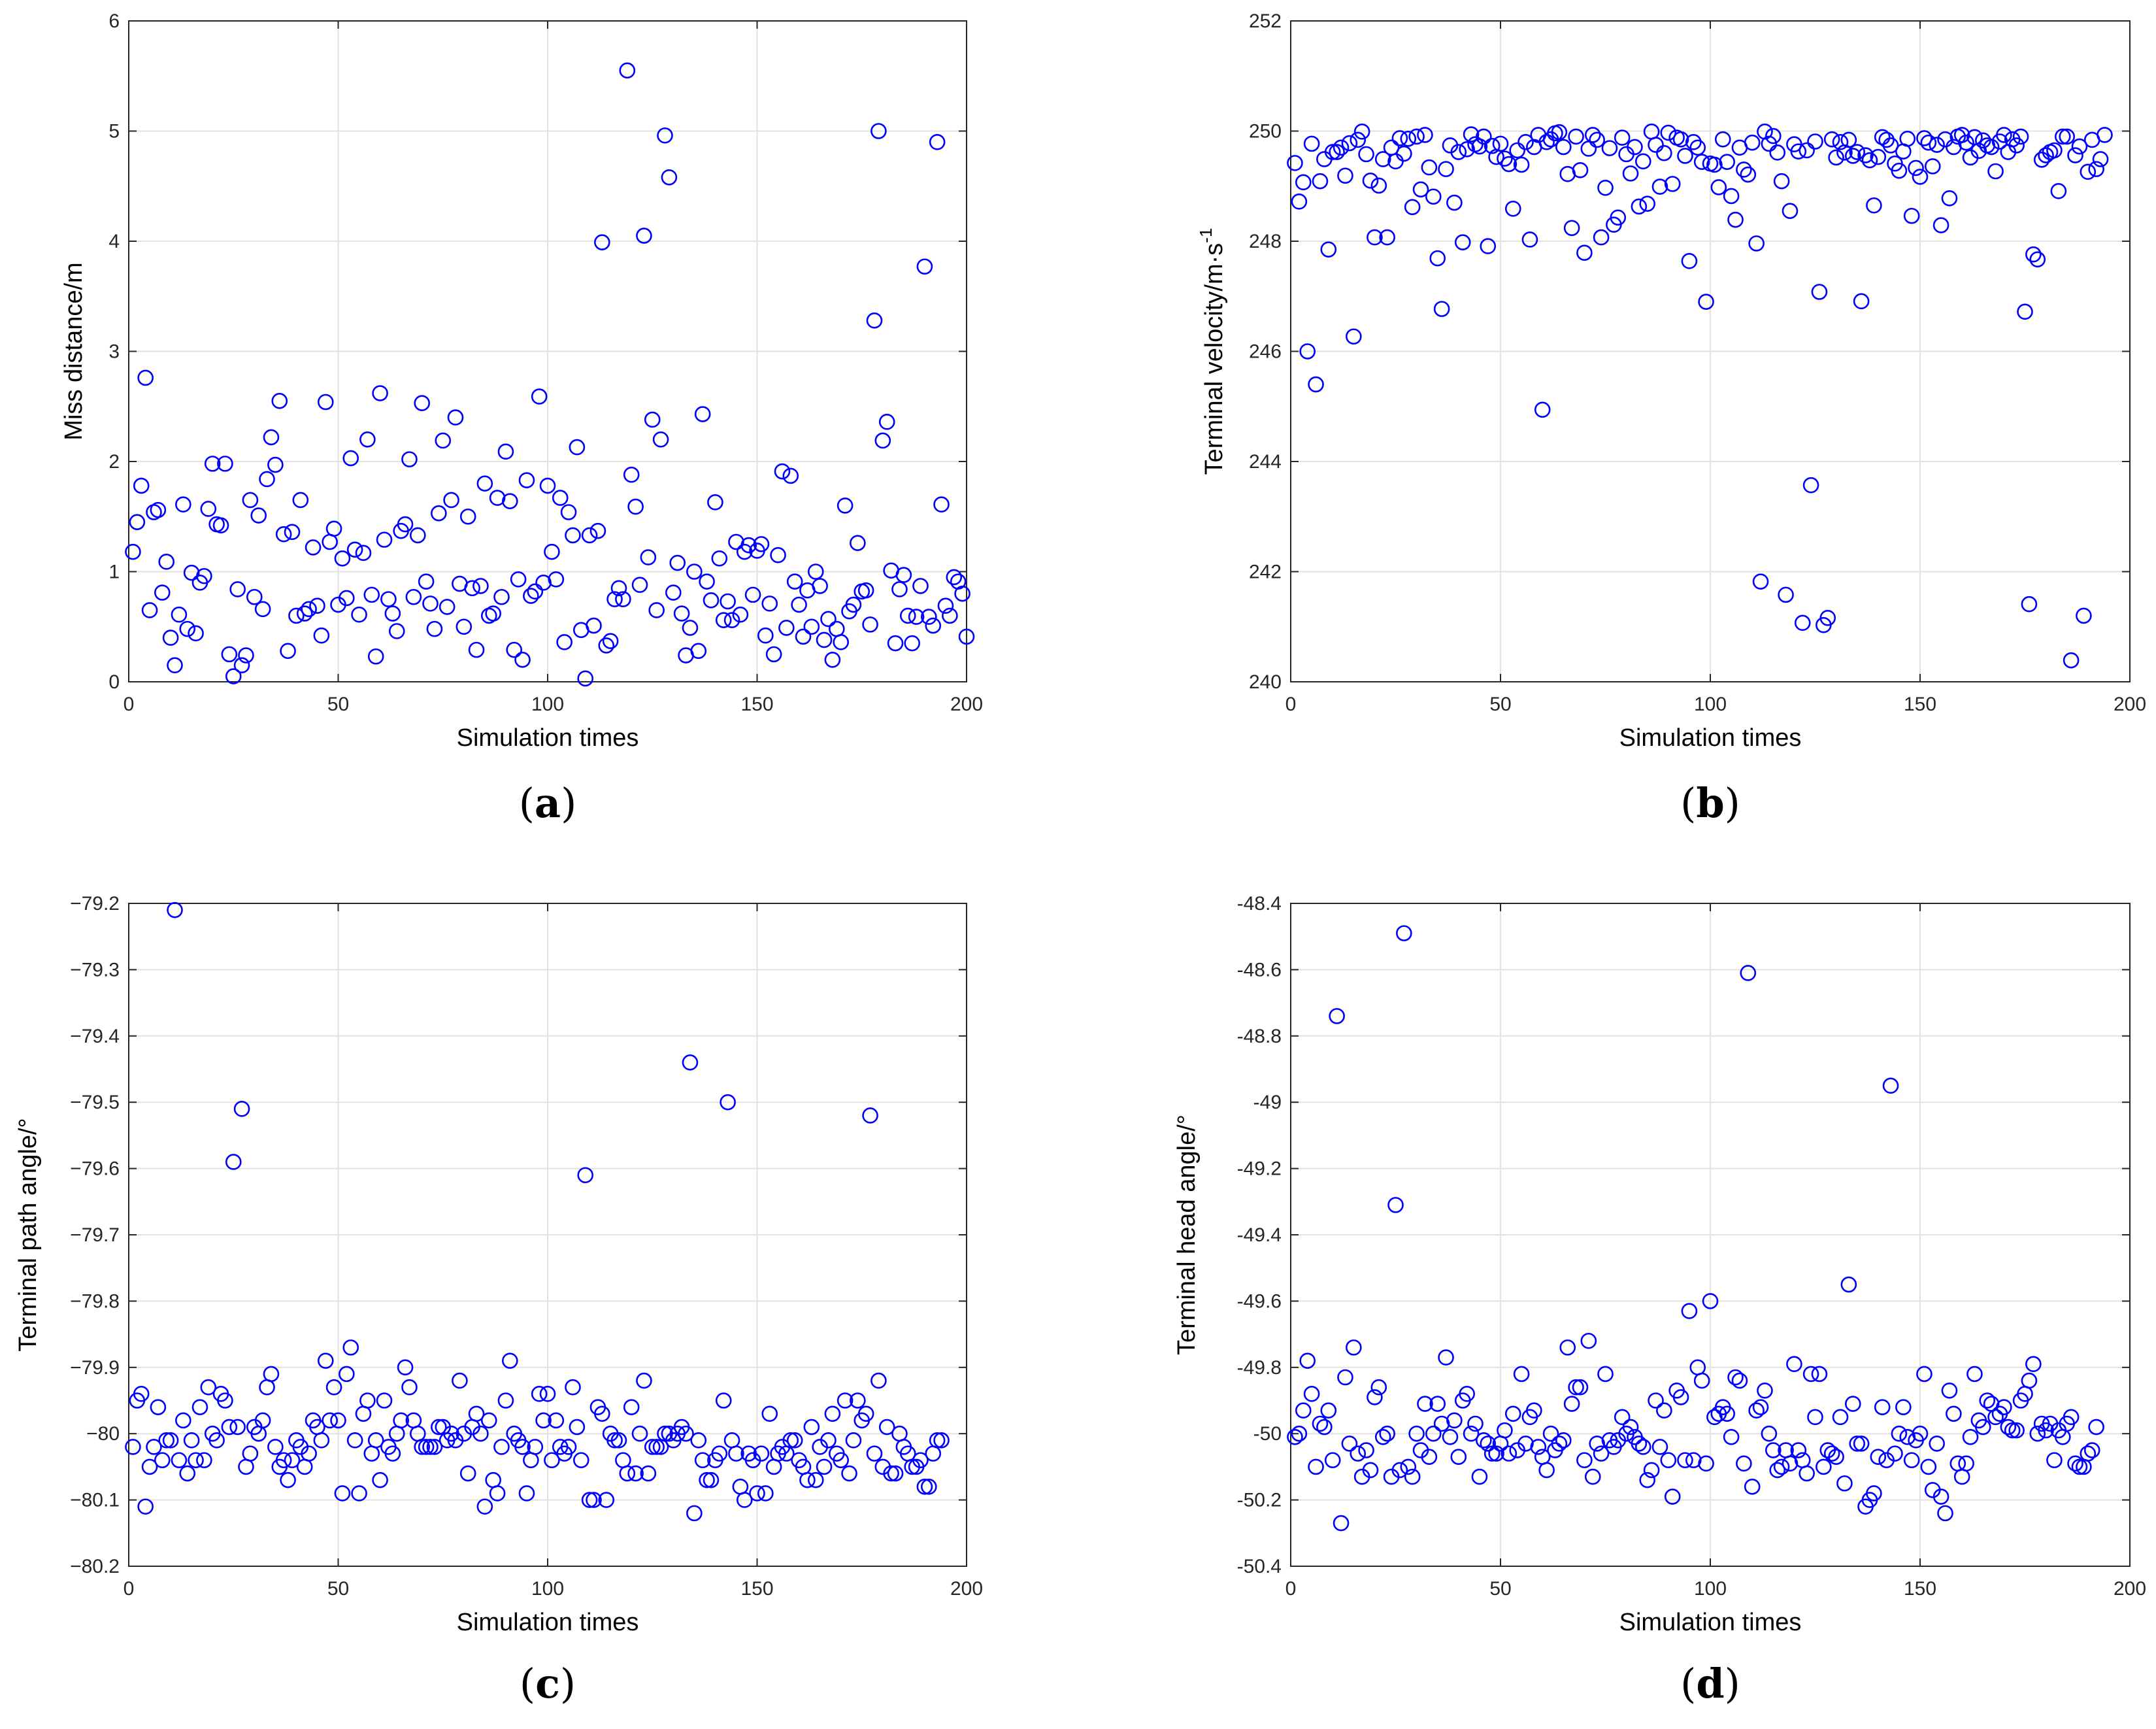  What do you see at coordinates (1265, 132) in the screenshot?
I see `y-tick-label: 250` at bounding box center [1265, 132].